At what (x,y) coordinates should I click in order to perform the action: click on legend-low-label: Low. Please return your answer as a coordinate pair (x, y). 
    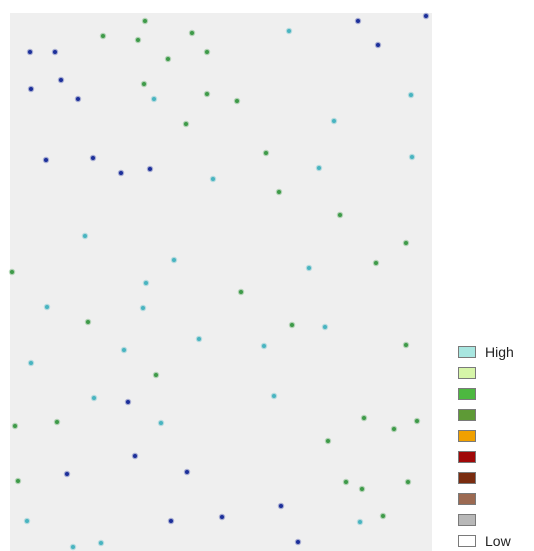
    Looking at the image, I should click on (498, 541).